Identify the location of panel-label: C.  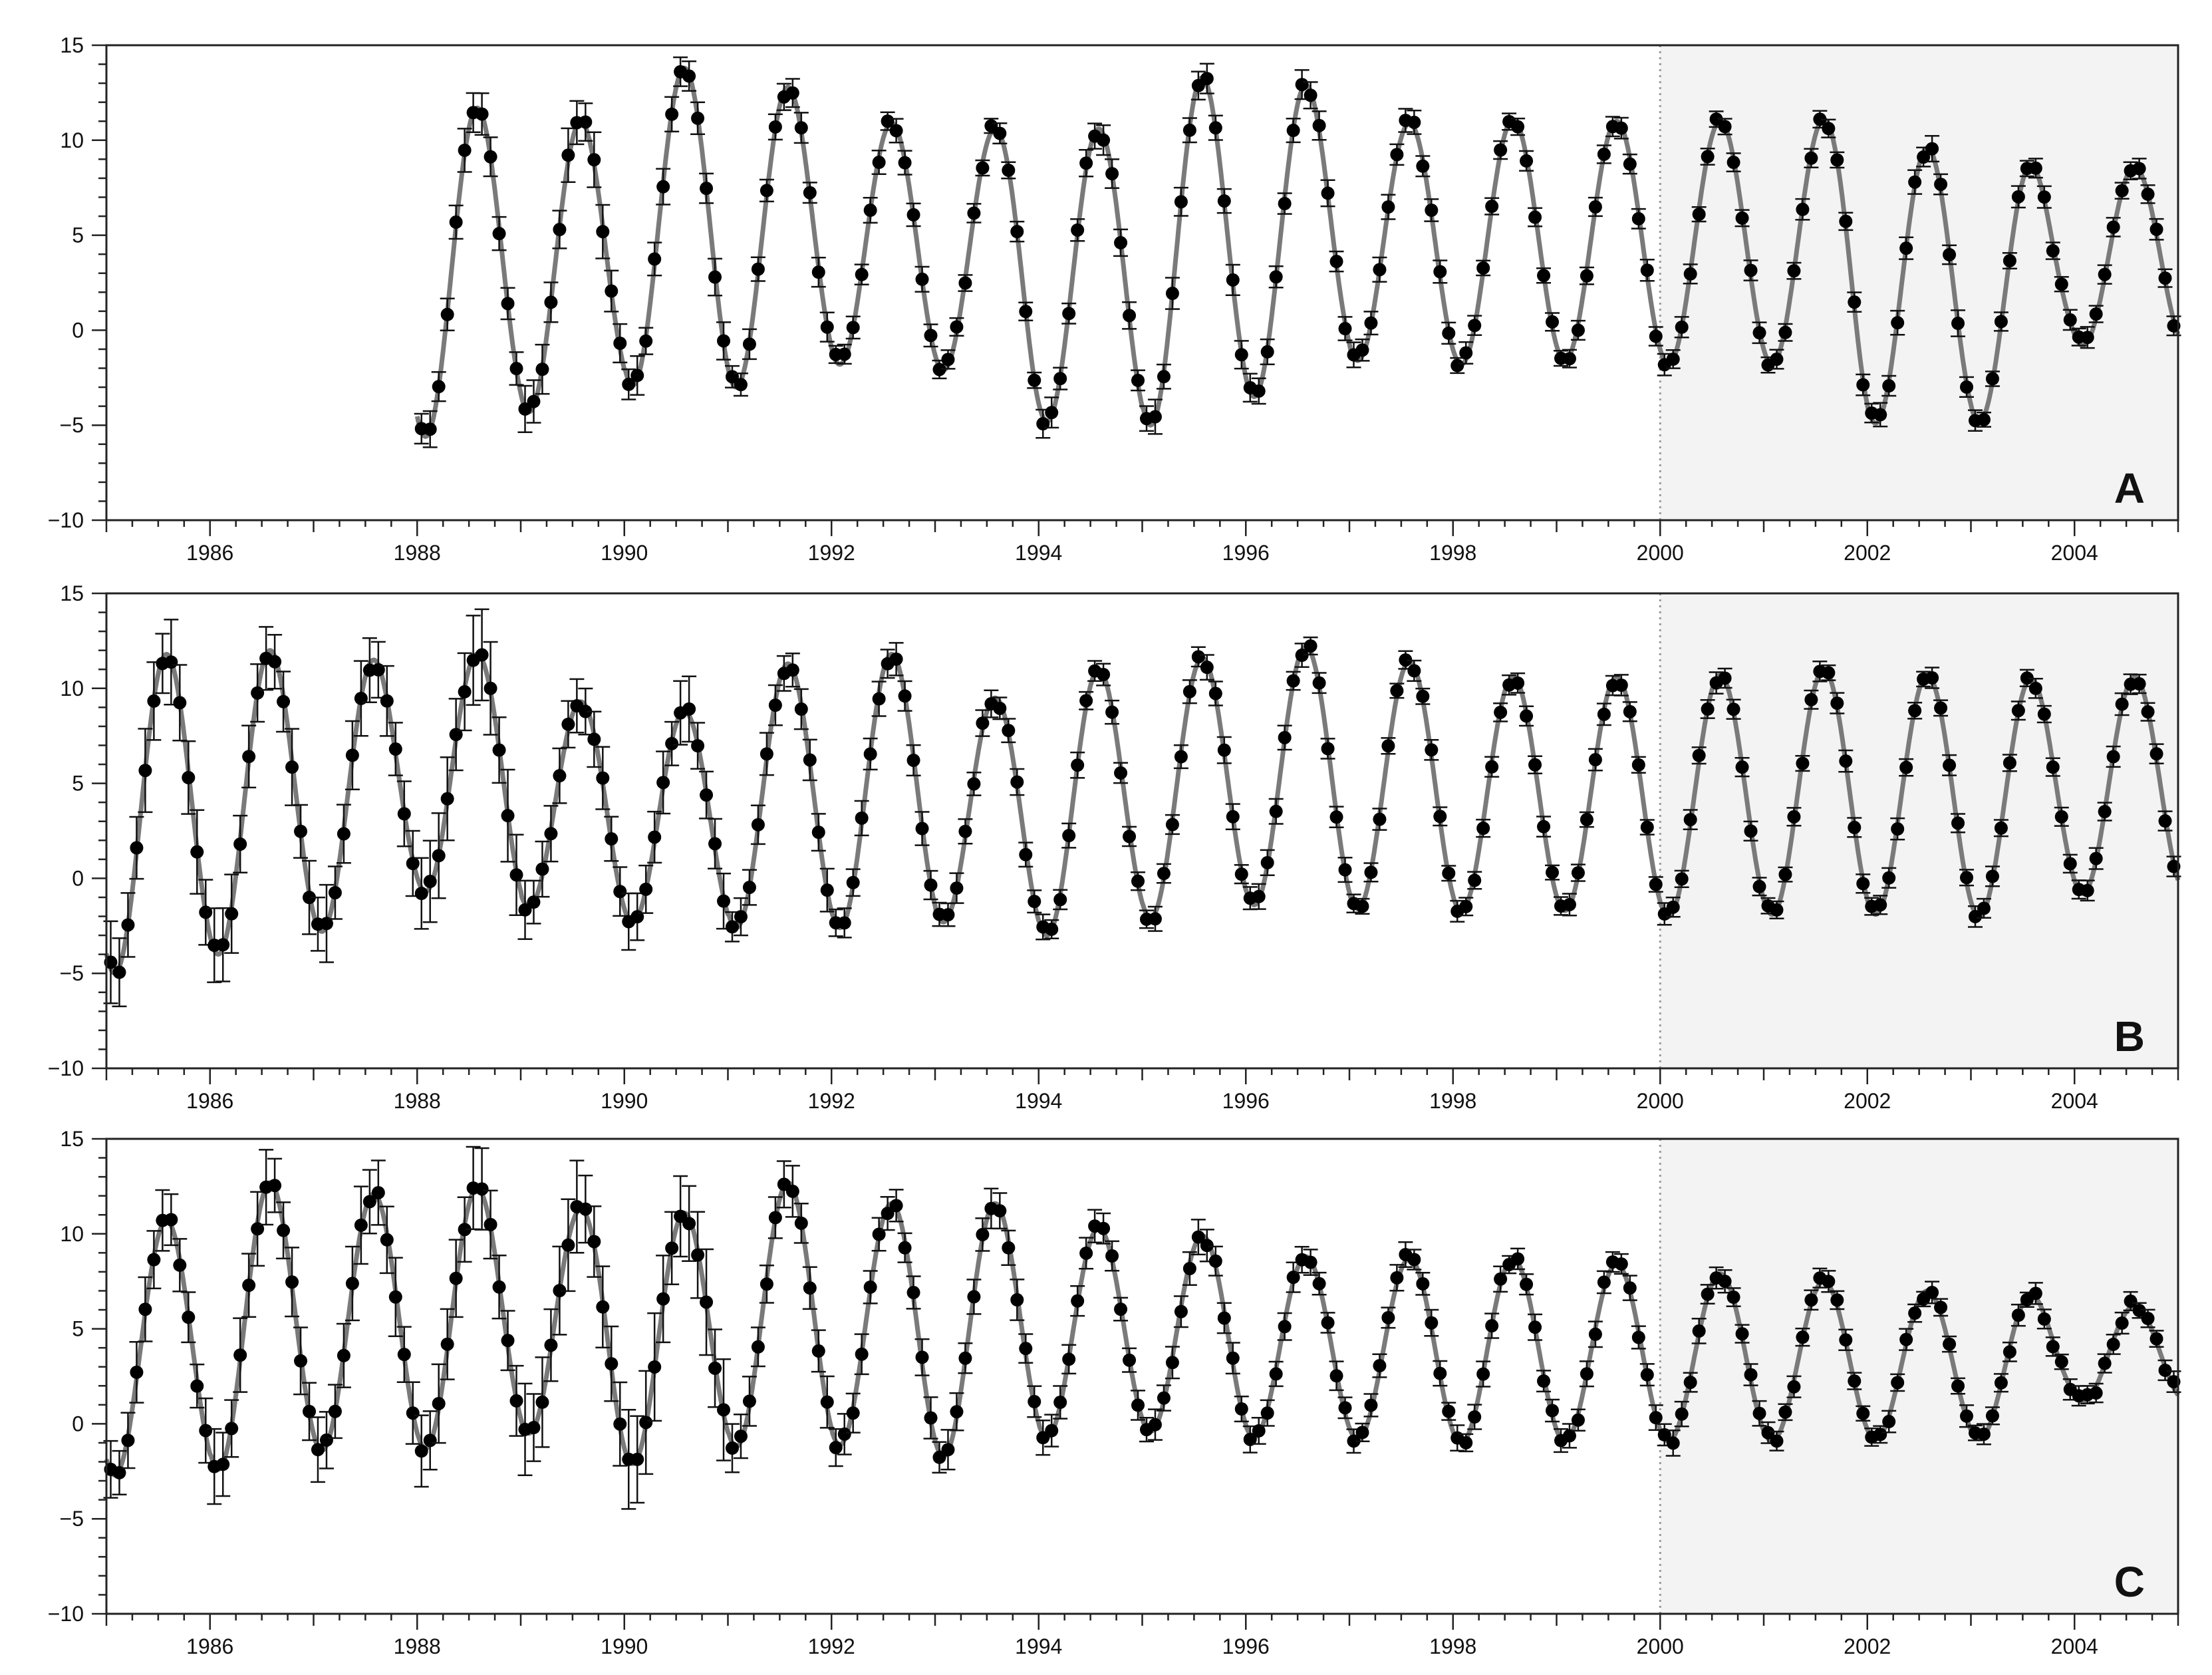
(2129, 1582).